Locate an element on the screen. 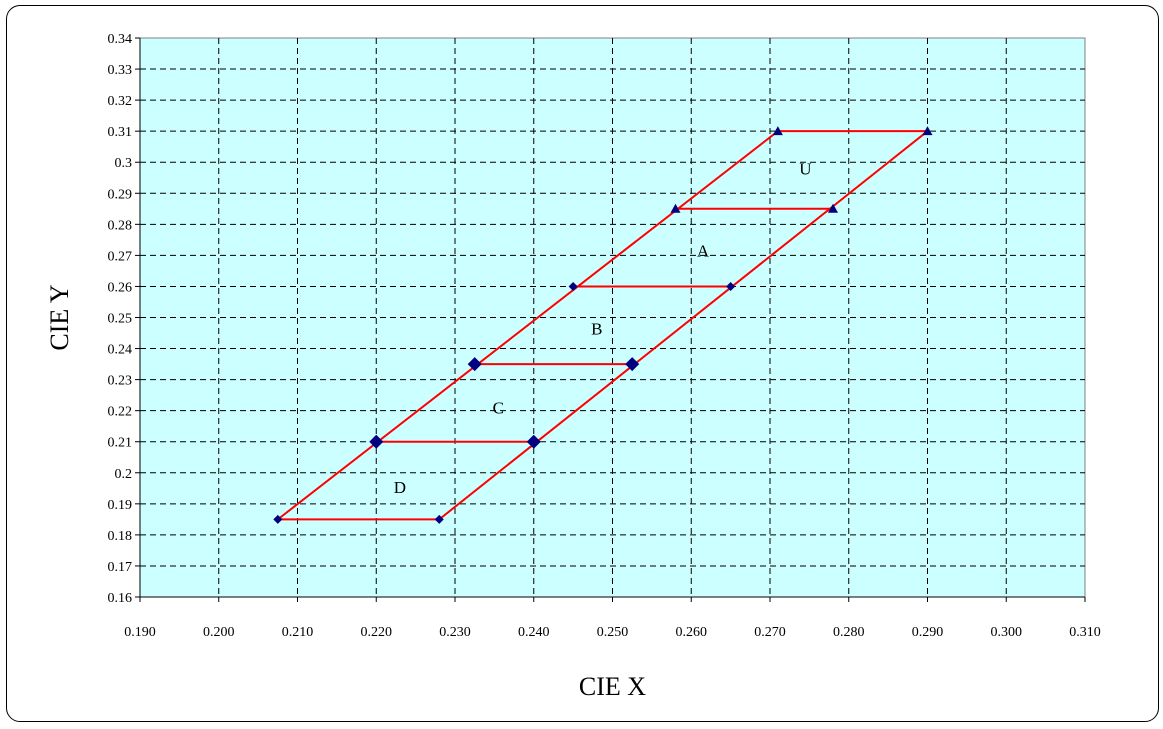  x-tick-label: 0.210 is located at coordinates (298, 632).